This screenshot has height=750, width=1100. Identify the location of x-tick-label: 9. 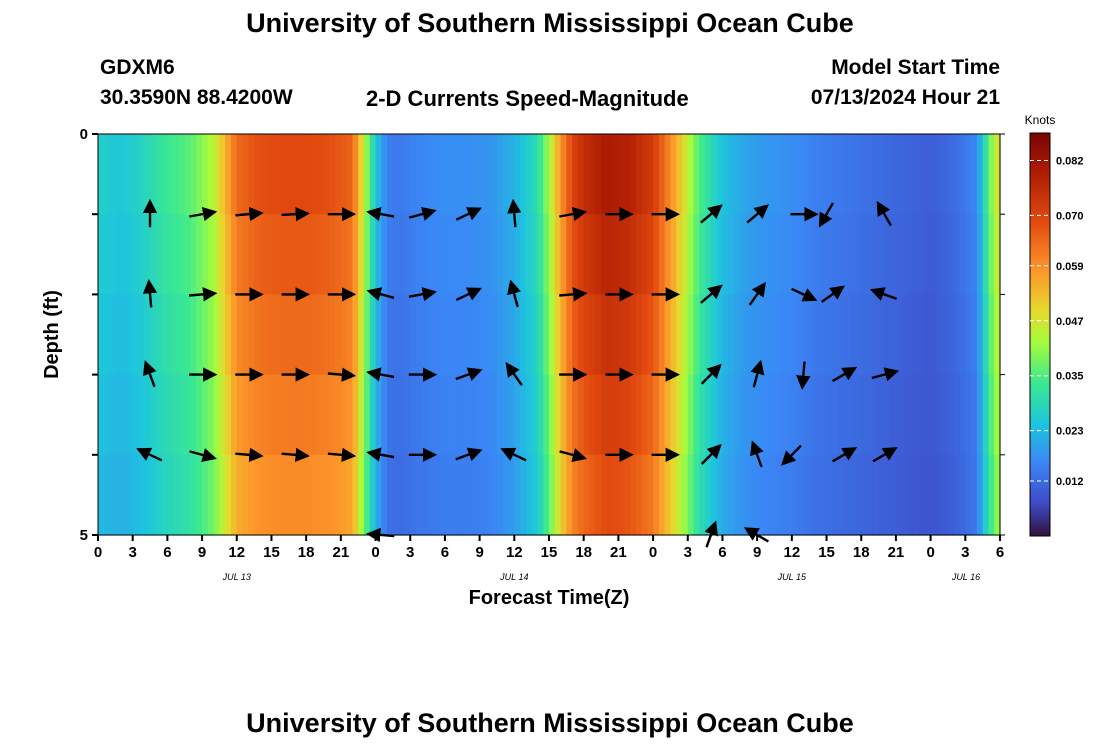
(757, 552).